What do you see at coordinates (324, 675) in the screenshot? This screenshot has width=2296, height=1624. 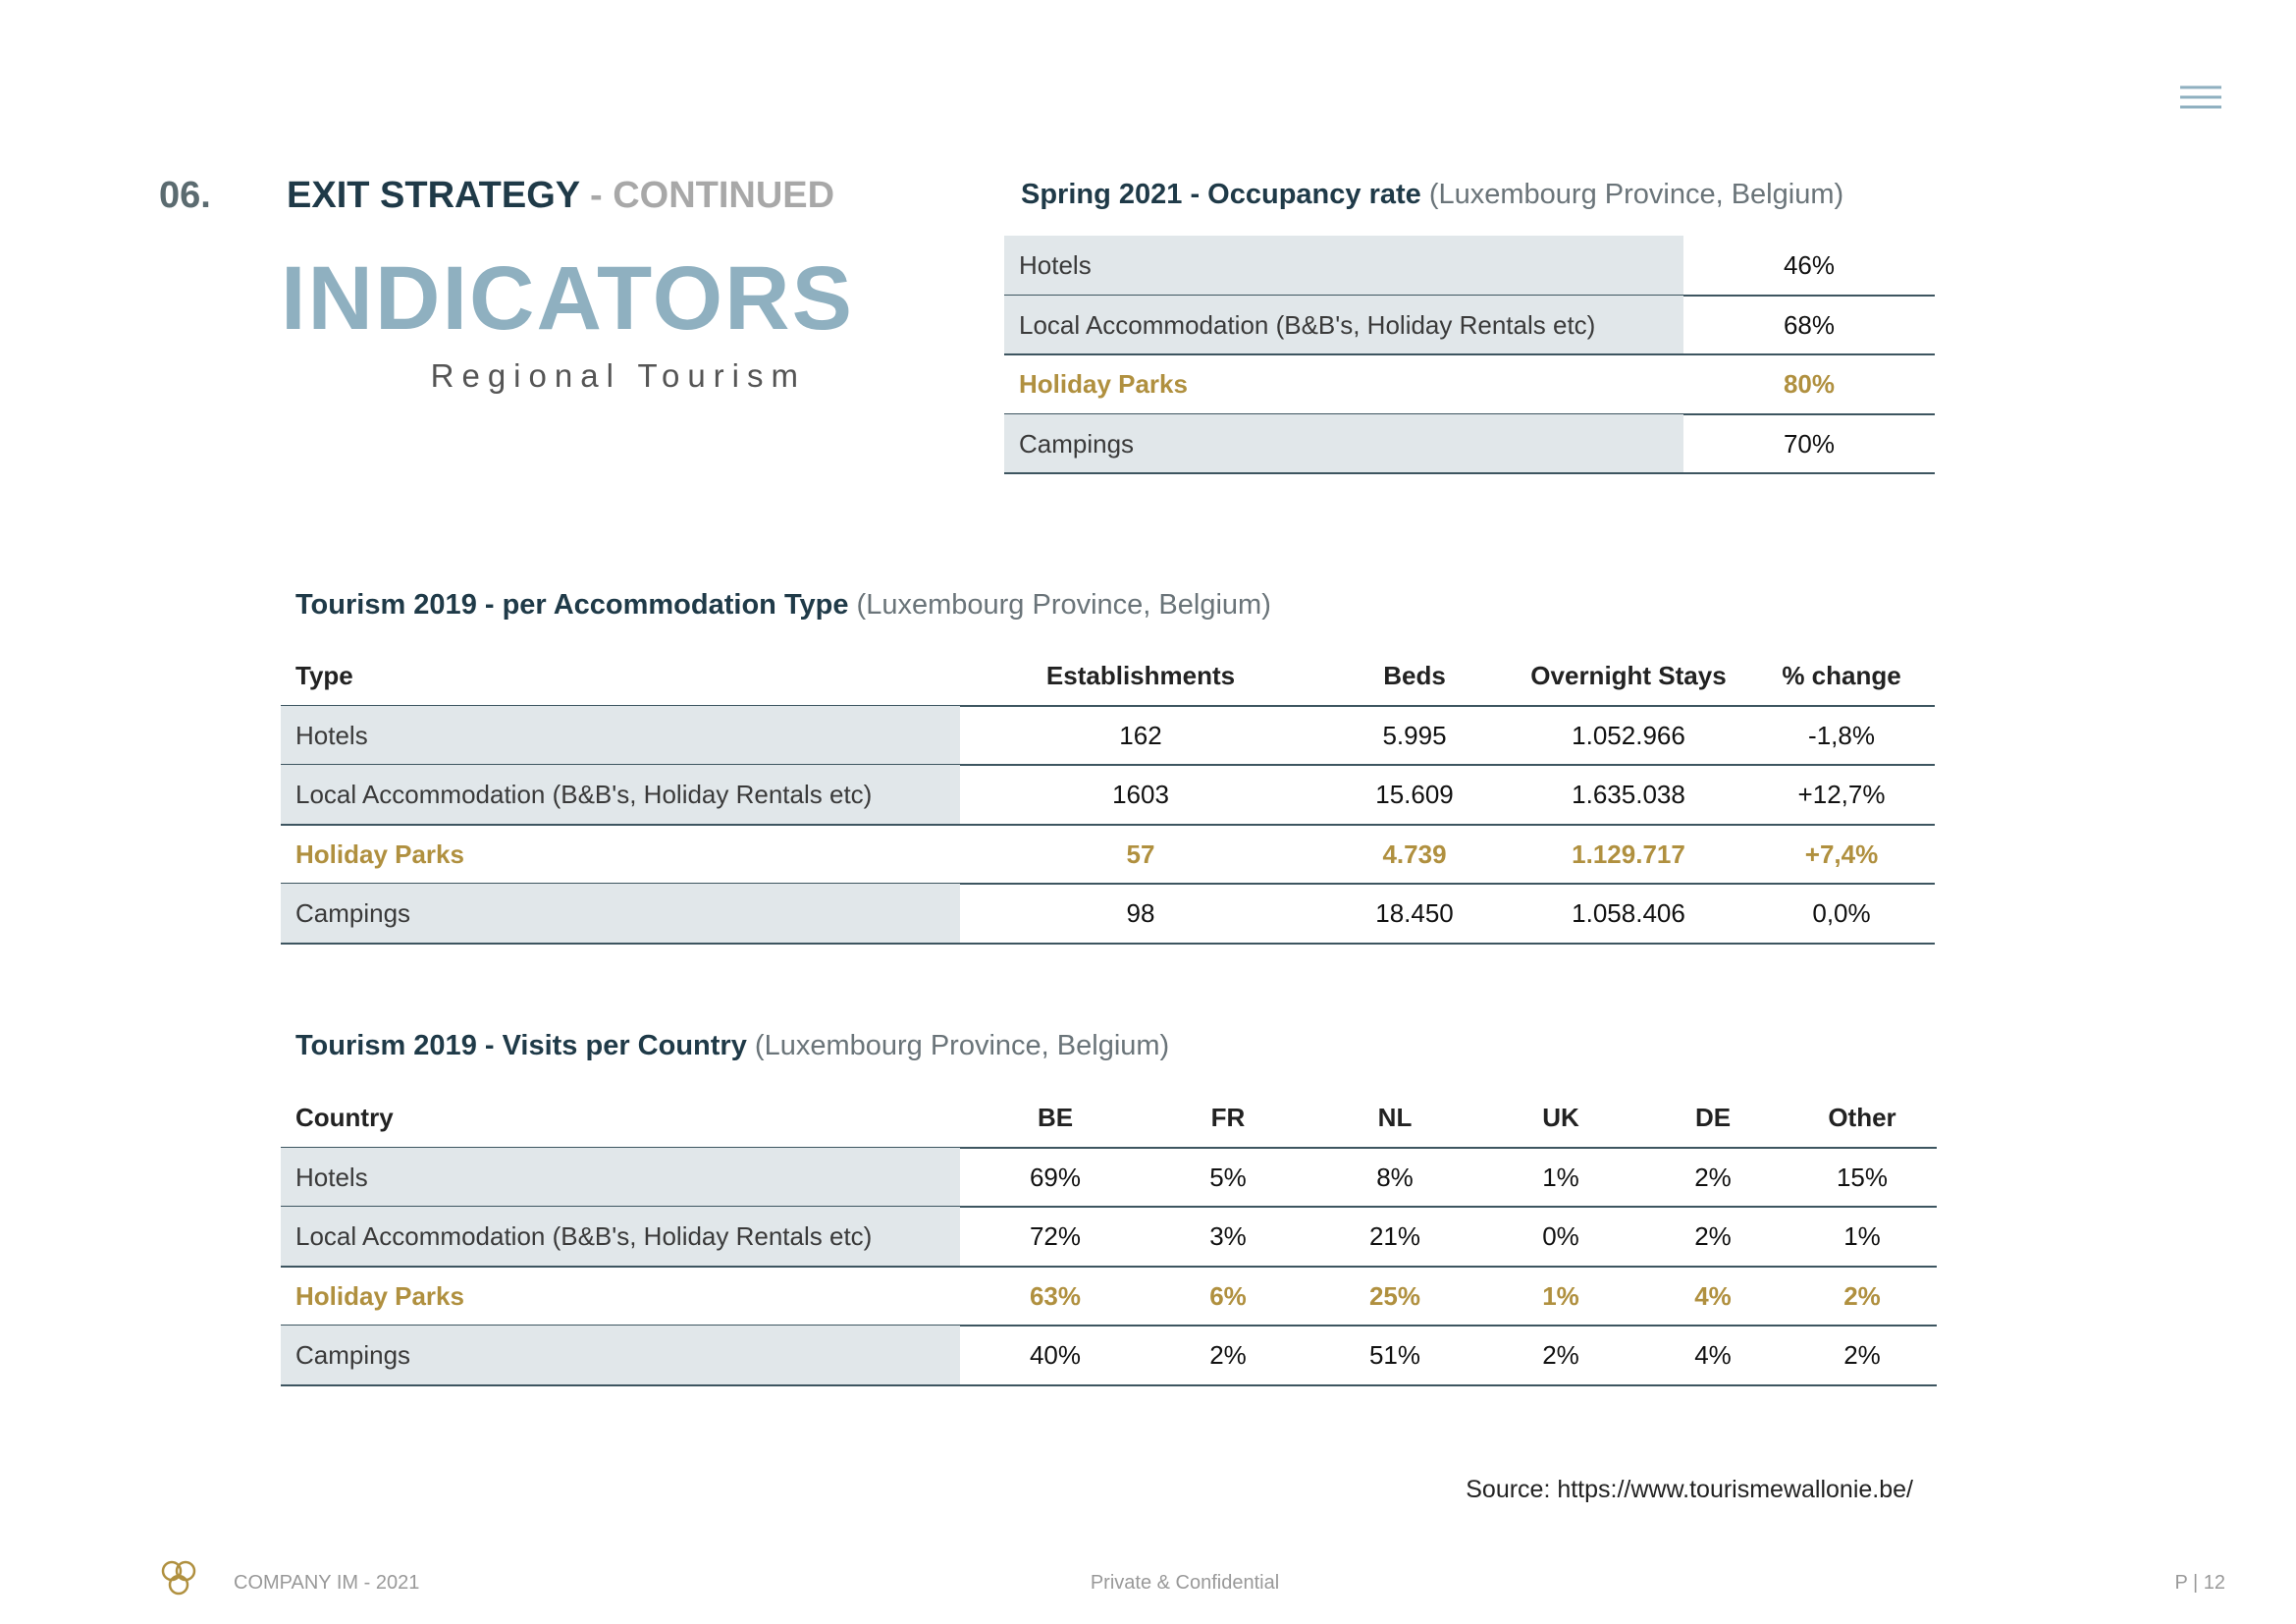 I see `column-header: Type` at bounding box center [324, 675].